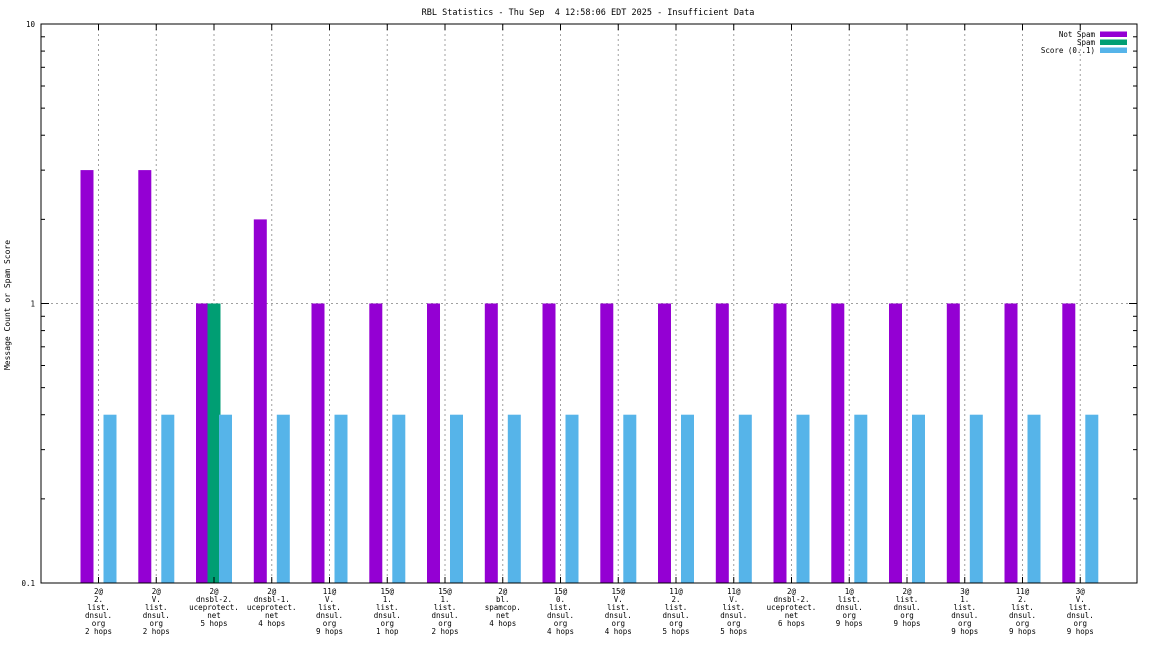  What do you see at coordinates (1077, 34) in the screenshot?
I see `legend-label: Not Spam` at bounding box center [1077, 34].